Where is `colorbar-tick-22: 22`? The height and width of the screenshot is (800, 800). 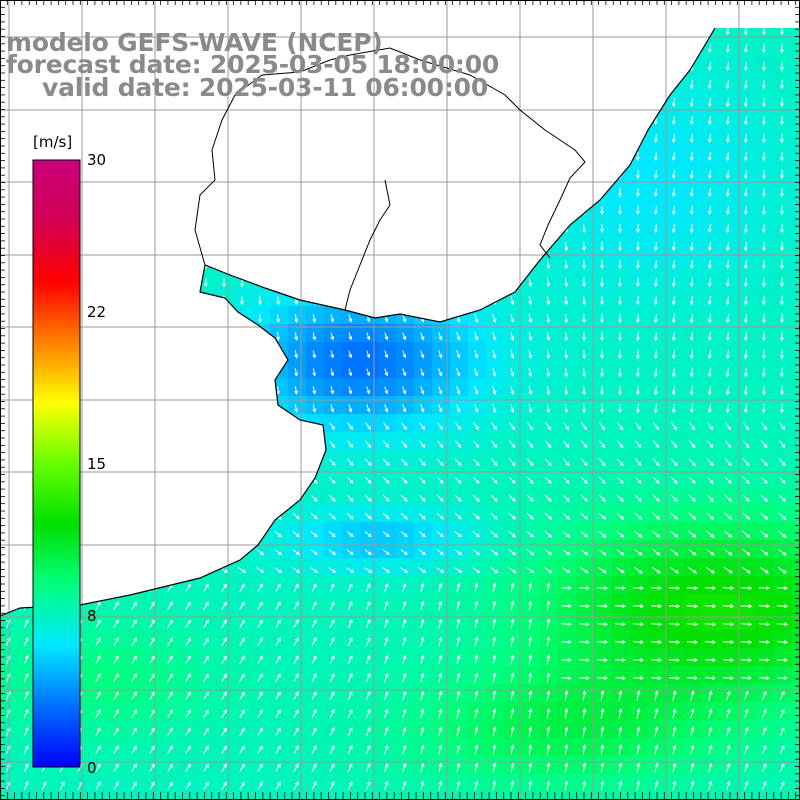
colorbar-tick-22: 22 is located at coordinates (97, 312).